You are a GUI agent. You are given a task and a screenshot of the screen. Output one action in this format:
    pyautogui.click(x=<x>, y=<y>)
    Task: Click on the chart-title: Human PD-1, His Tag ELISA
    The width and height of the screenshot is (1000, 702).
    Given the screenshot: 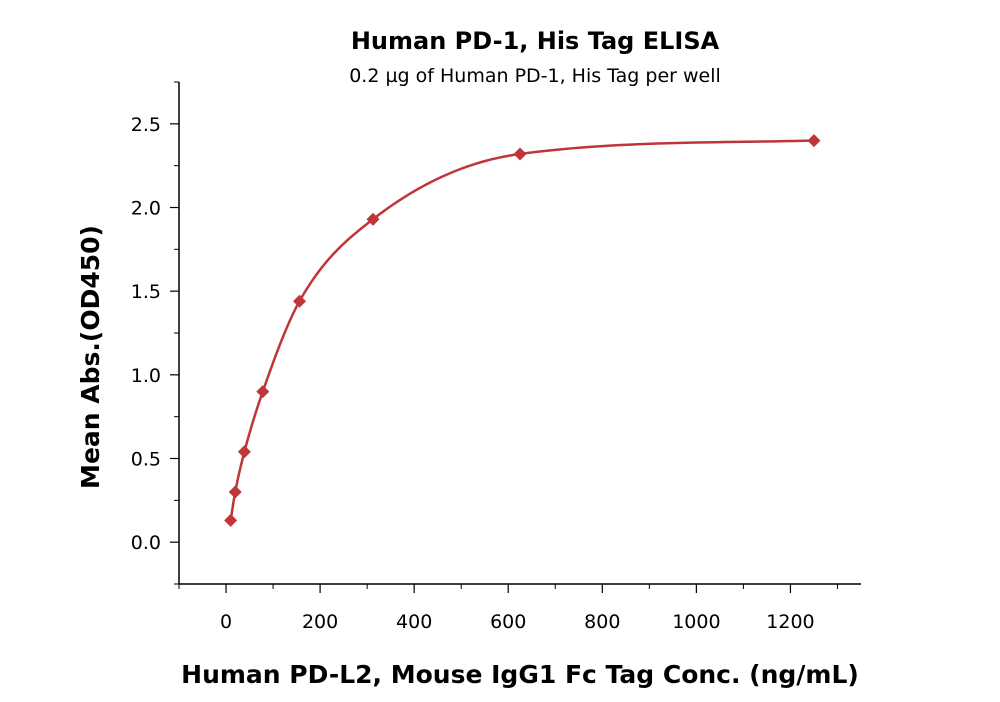 What is the action you would take?
    pyautogui.click(x=535, y=41)
    